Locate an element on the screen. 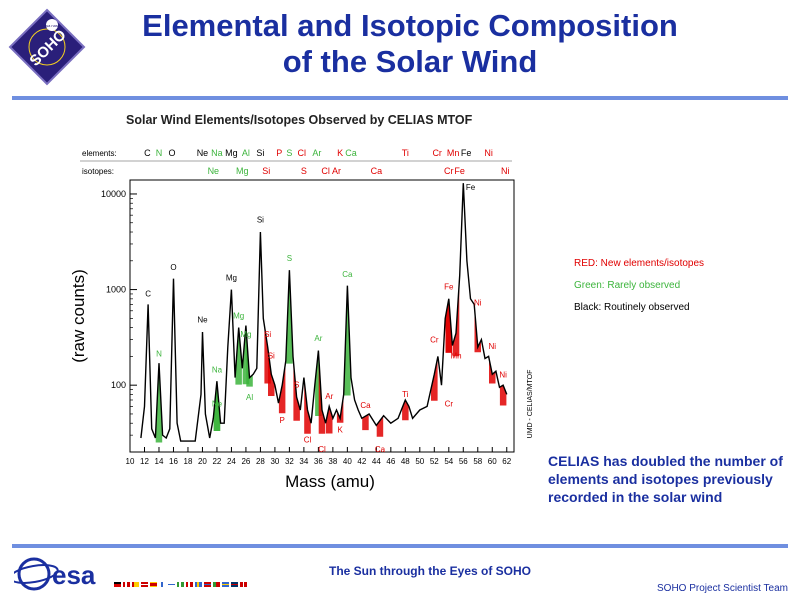 This screenshot has height=601, width=800. x-tick-label: 44 is located at coordinates (376, 461).